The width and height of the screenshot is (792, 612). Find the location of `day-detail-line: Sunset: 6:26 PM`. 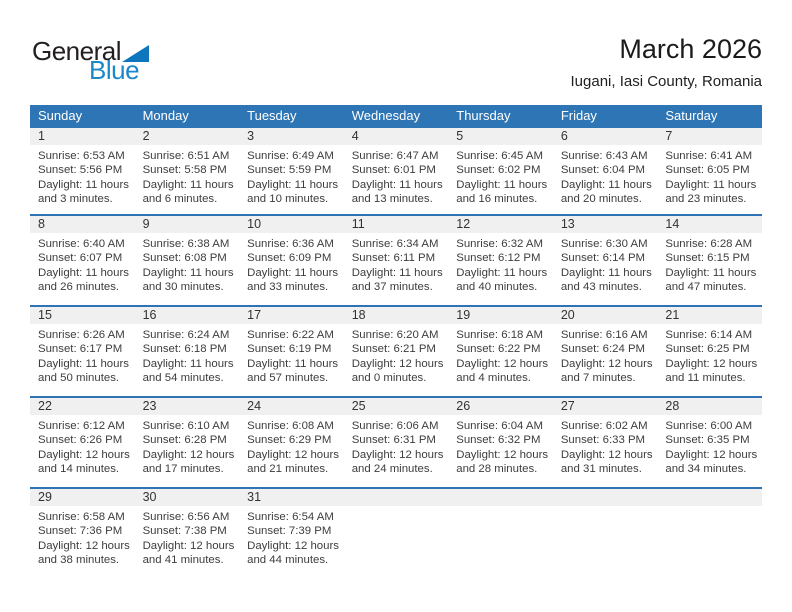

day-detail-line: Sunset: 6:26 PM is located at coordinates (80, 440).